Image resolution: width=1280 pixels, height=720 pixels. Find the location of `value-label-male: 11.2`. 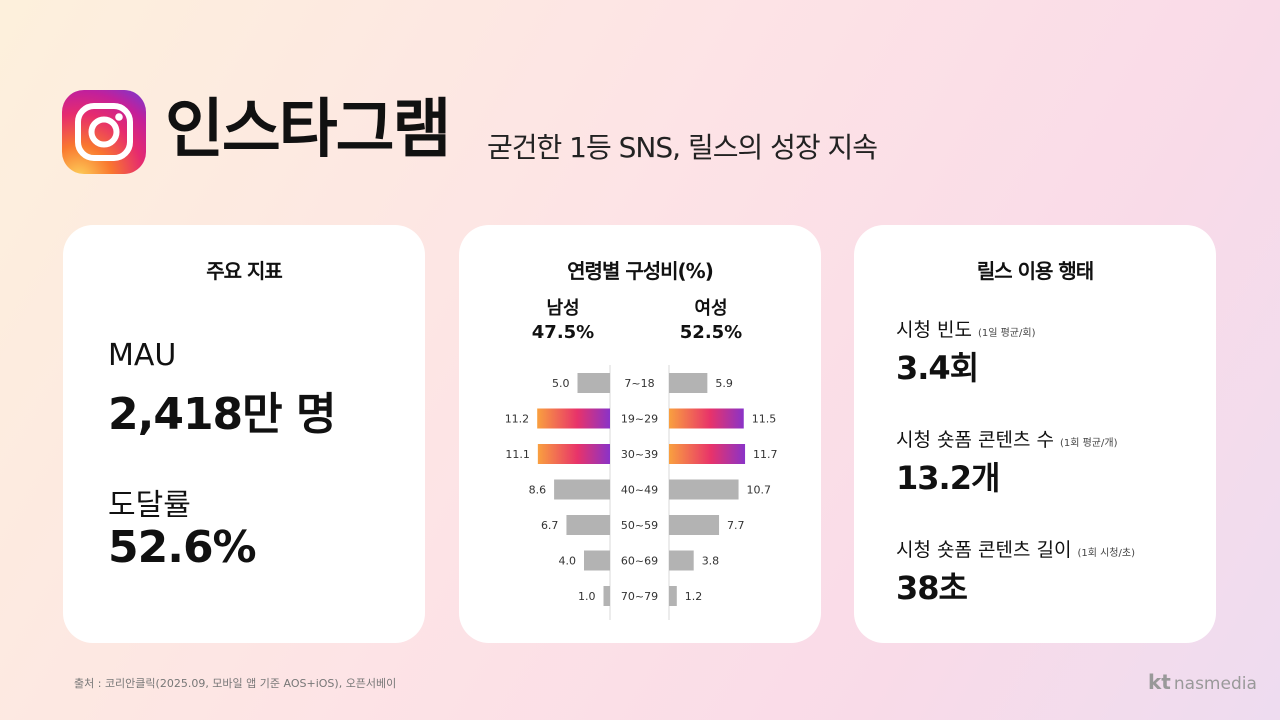

value-label-male: 11.2 is located at coordinates (517, 419).